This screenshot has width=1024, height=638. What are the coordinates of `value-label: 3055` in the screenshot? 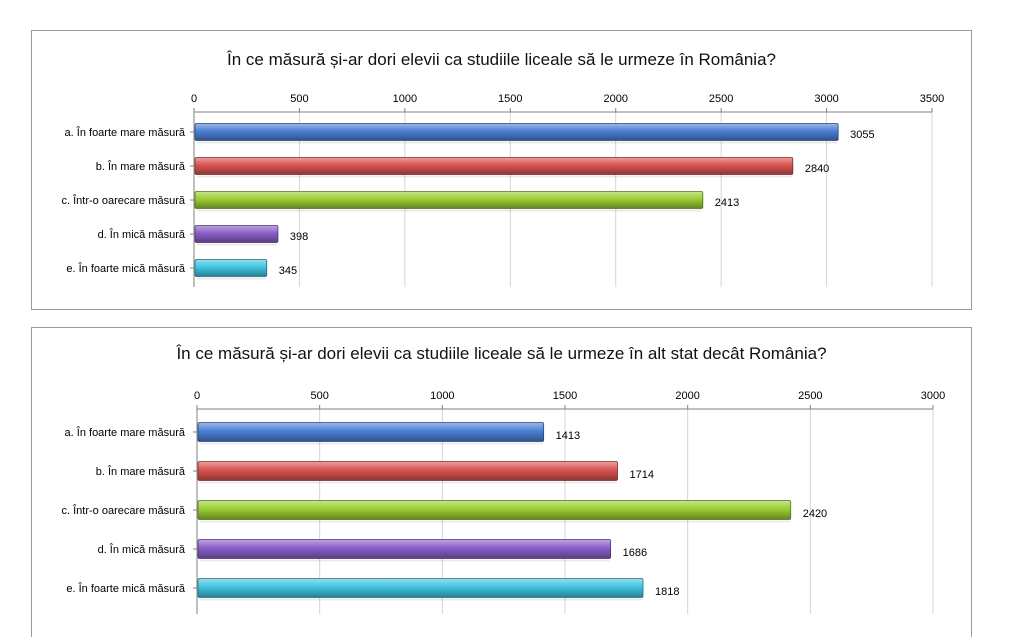 It's located at (862, 135).